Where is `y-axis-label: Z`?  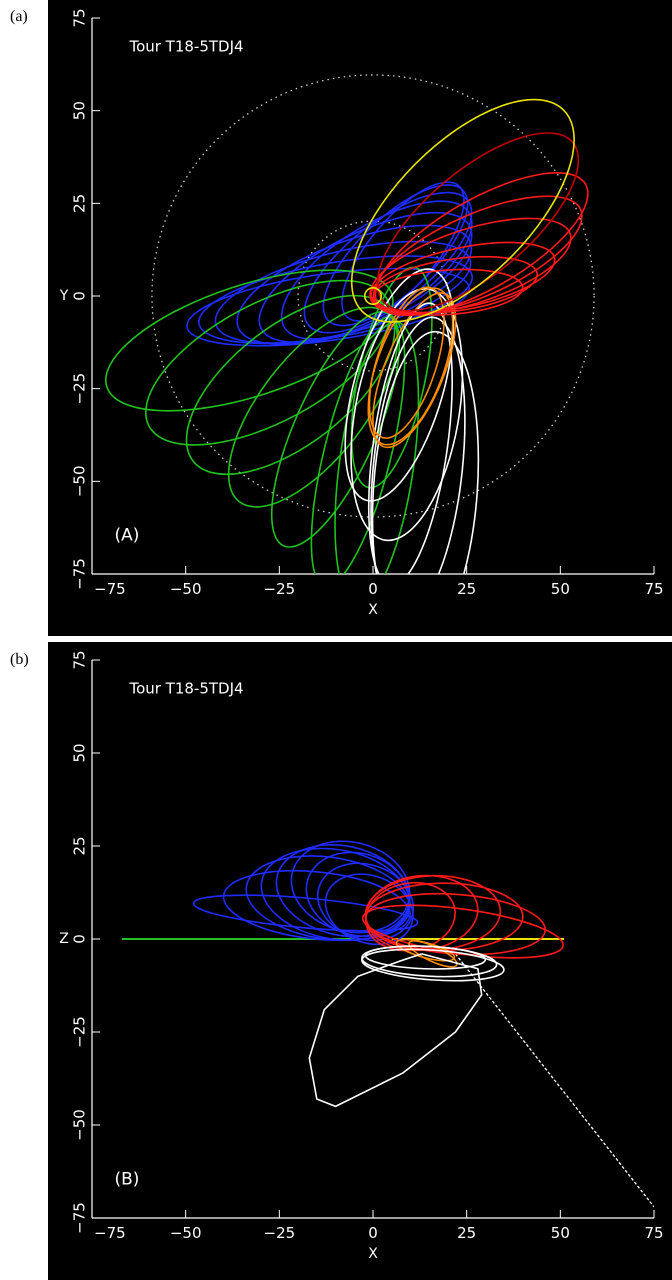
y-axis-label: Z is located at coordinates (64, 939).